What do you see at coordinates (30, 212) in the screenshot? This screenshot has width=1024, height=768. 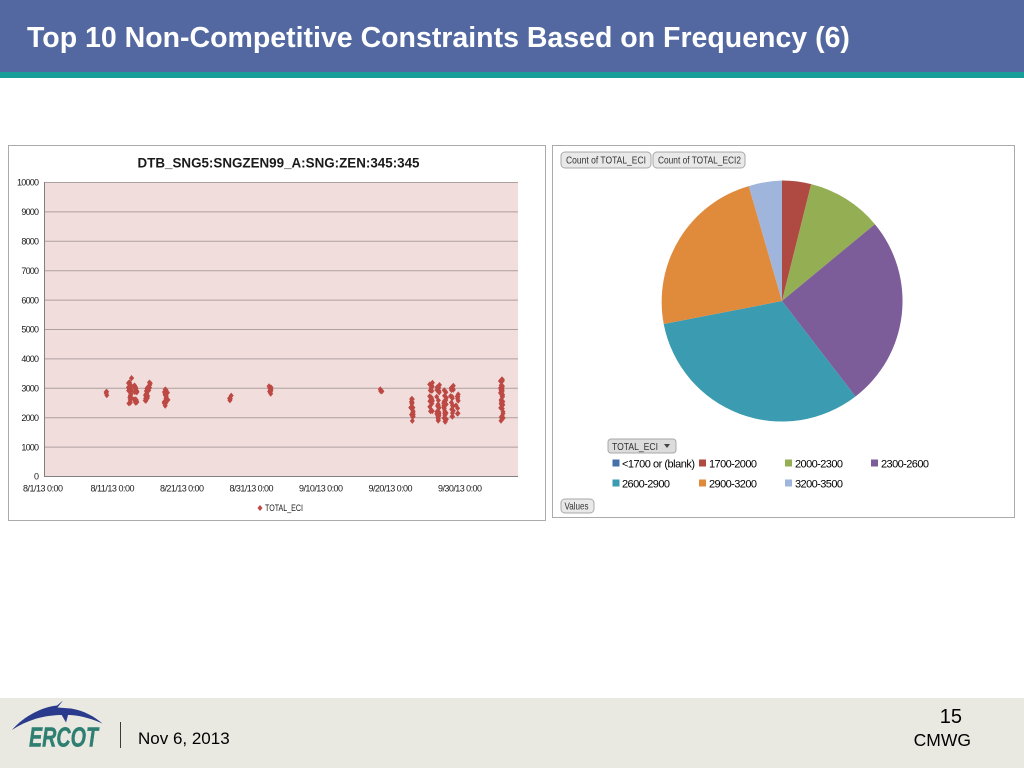 I see `svg-text: 9000` at bounding box center [30, 212].